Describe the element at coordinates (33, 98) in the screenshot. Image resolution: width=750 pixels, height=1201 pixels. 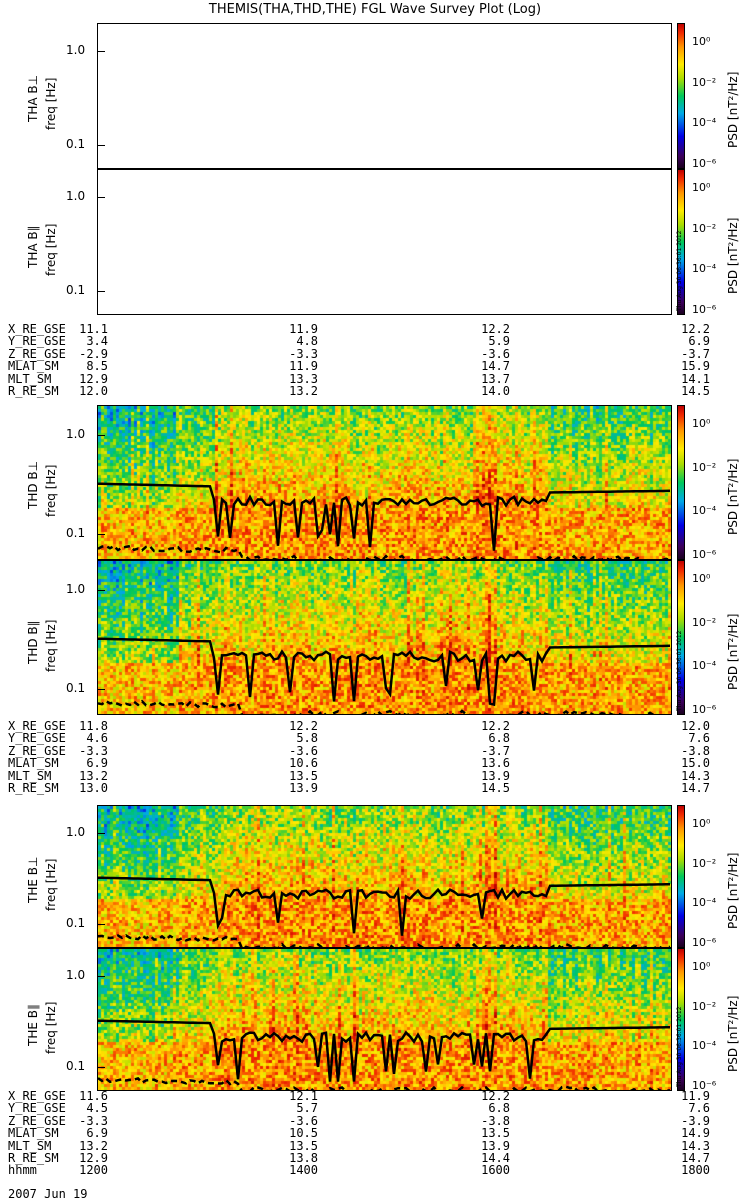
I see `y-axis-label: THA B⊥` at that location.